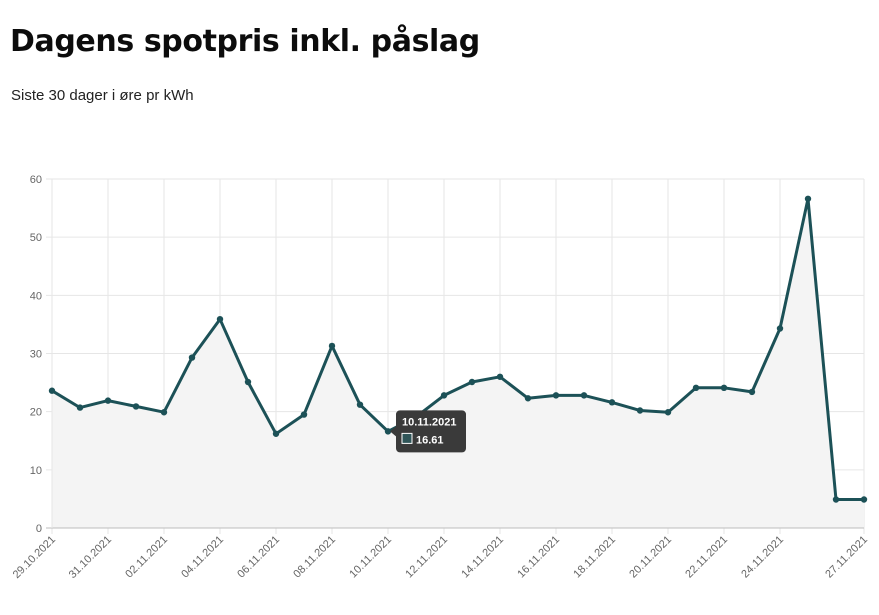  I want to click on tooltip-pointer, so click(393, 431).